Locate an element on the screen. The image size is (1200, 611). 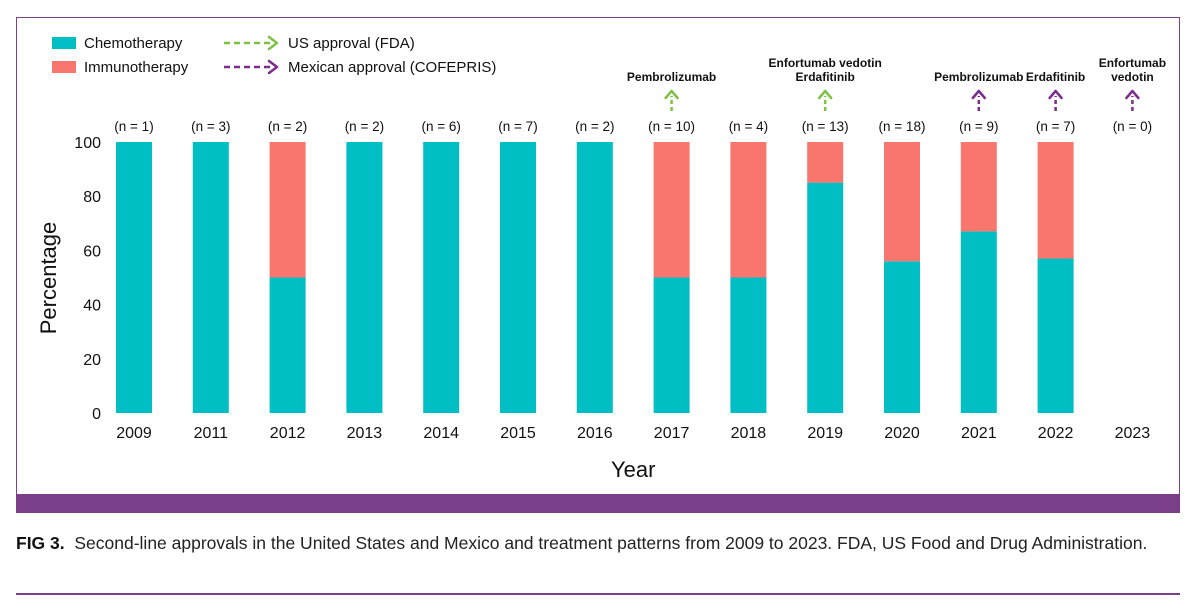
bar-chemotherapy-2015 is located at coordinates (518, 277).